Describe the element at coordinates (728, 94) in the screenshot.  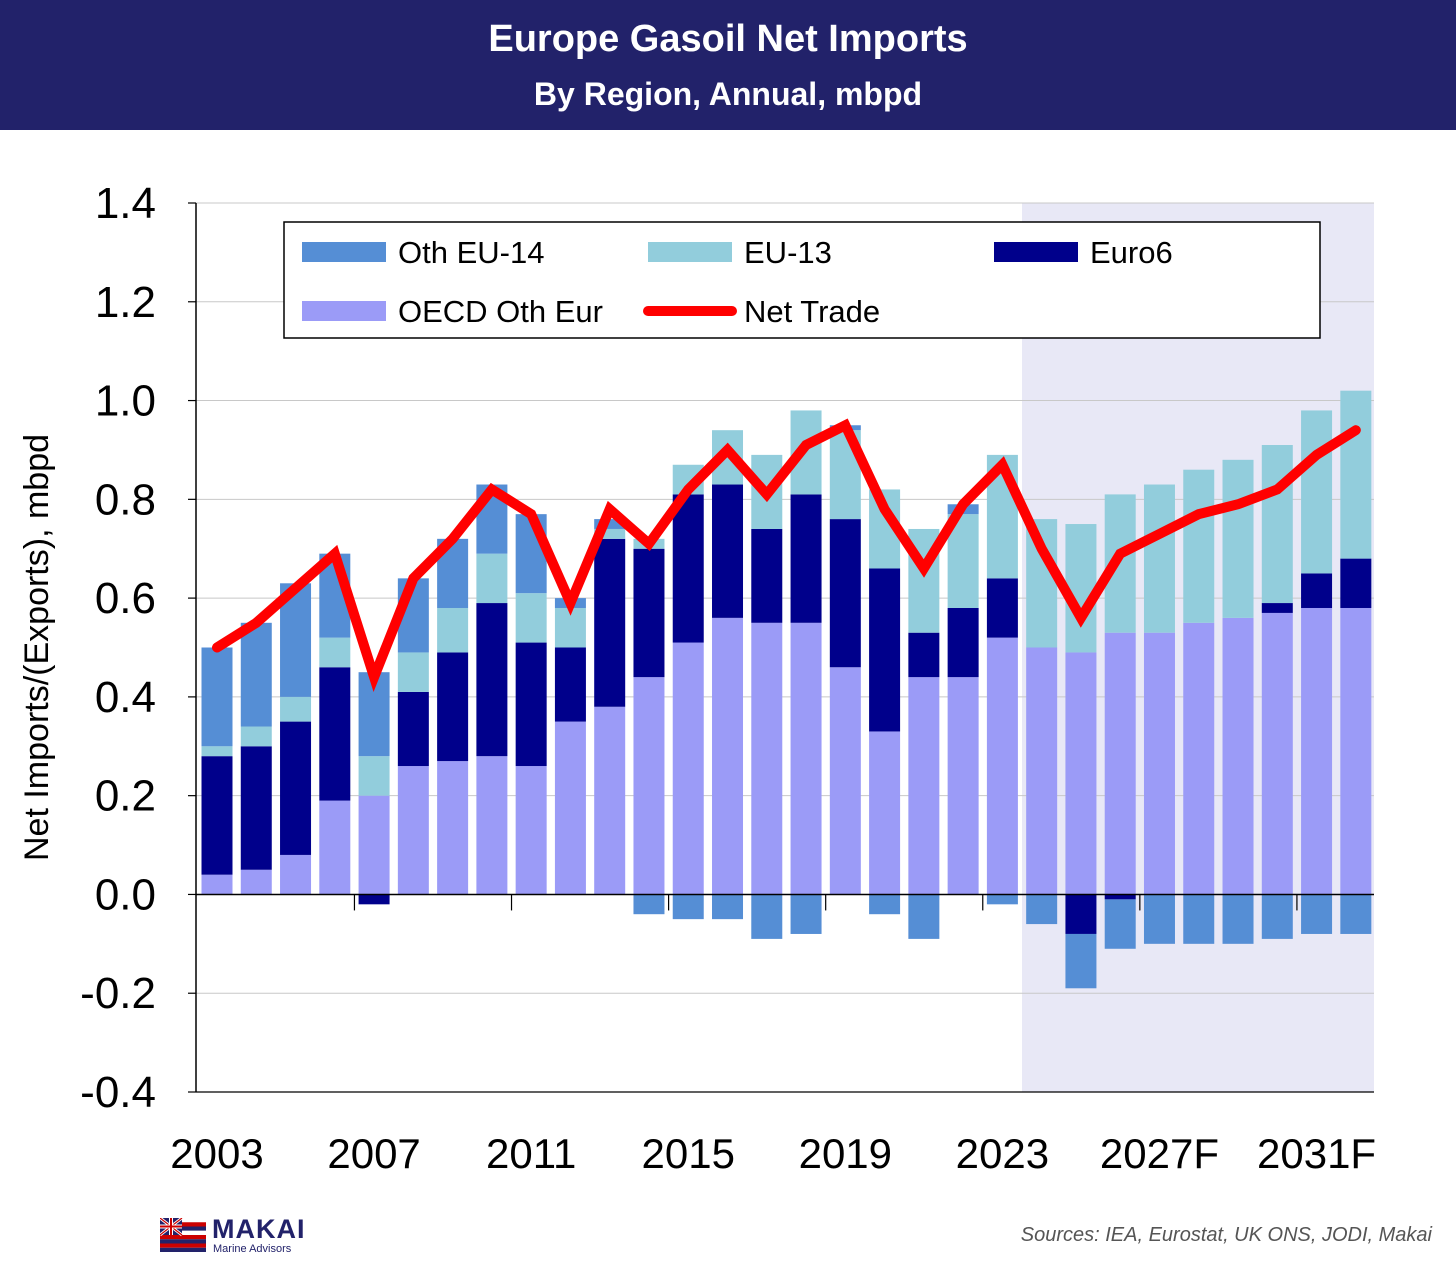
I see `chart-subtitle: By Region, Annual, mbpd` at that location.